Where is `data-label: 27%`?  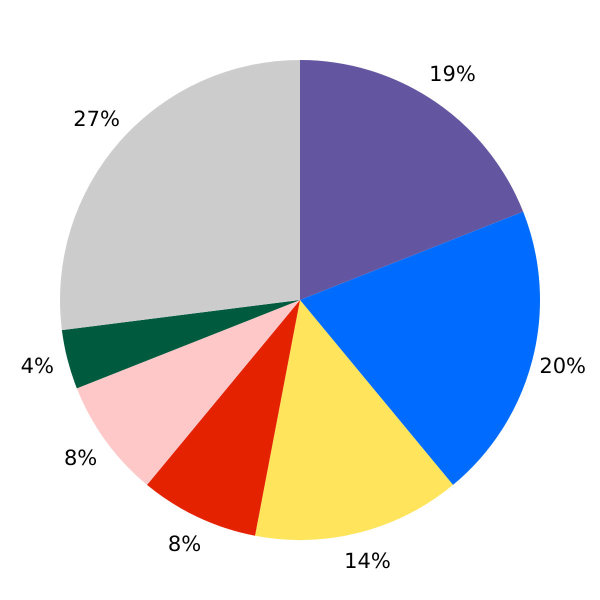 data-label: 27% is located at coordinates (96, 119).